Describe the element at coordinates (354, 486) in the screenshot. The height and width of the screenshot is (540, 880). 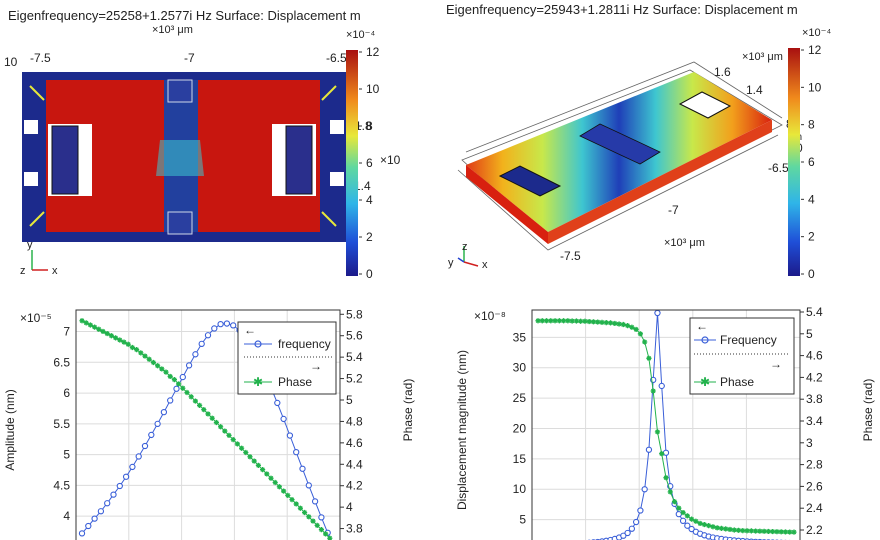
I see `y2-tick-label: 4.2` at that location.